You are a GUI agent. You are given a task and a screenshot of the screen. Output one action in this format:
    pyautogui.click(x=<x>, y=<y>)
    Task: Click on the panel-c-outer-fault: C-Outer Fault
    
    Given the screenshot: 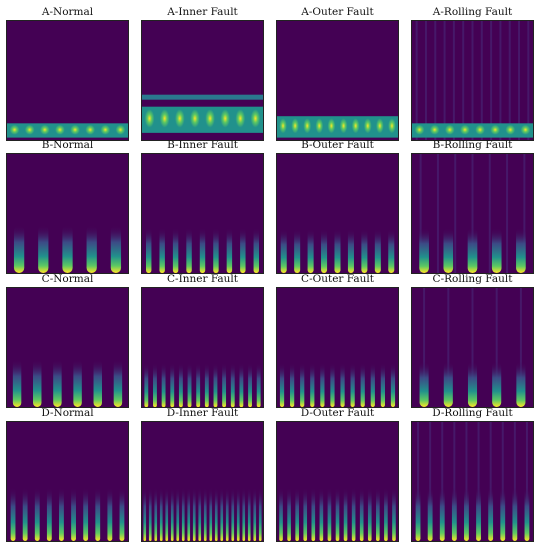 What is the action you would take?
    pyautogui.click(x=337, y=339)
    